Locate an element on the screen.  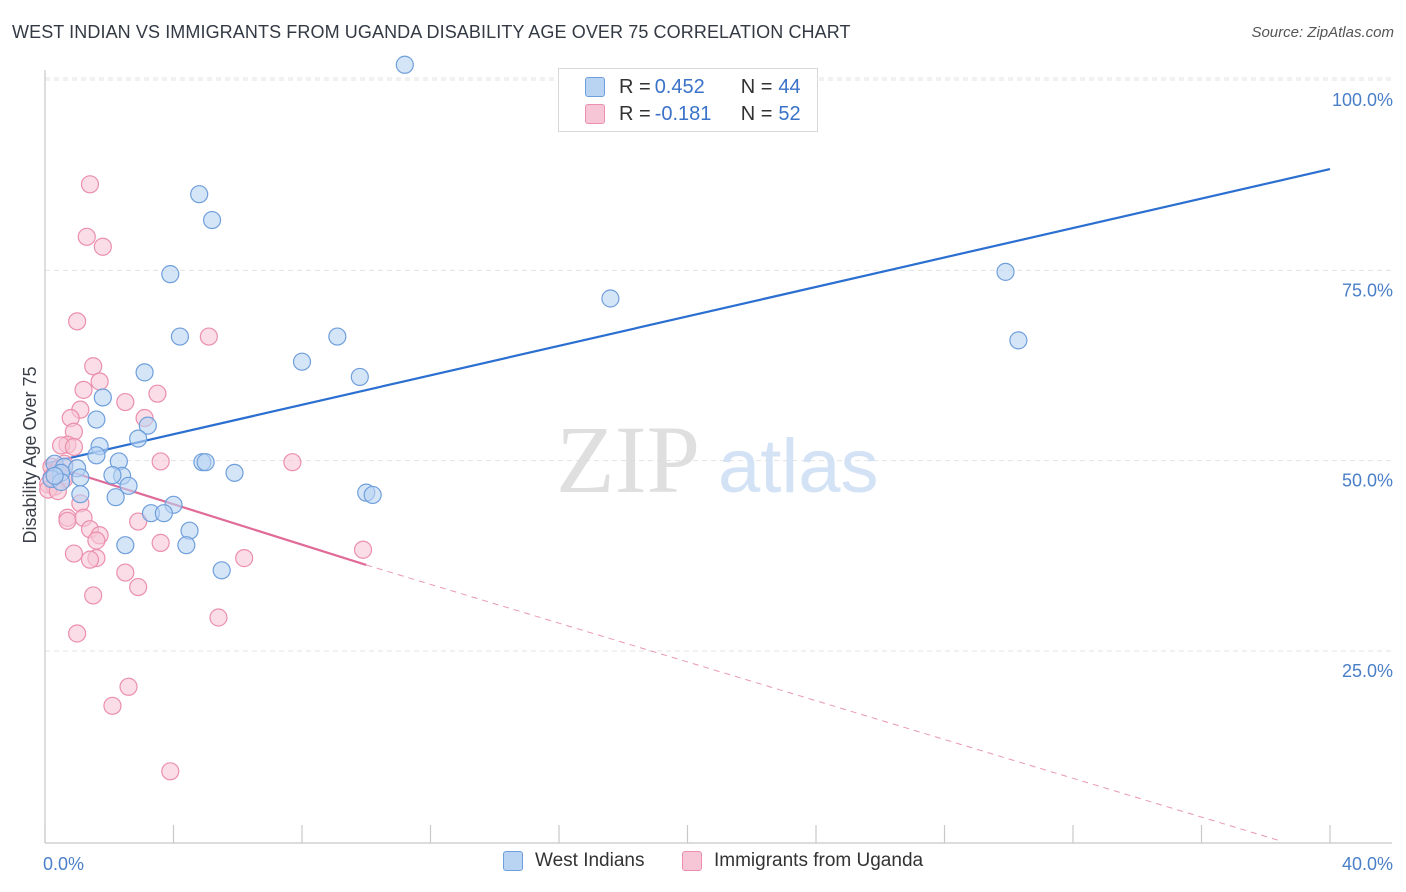
y-axis-label: Disability Age Over 75 is located at coordinates (30, 454).